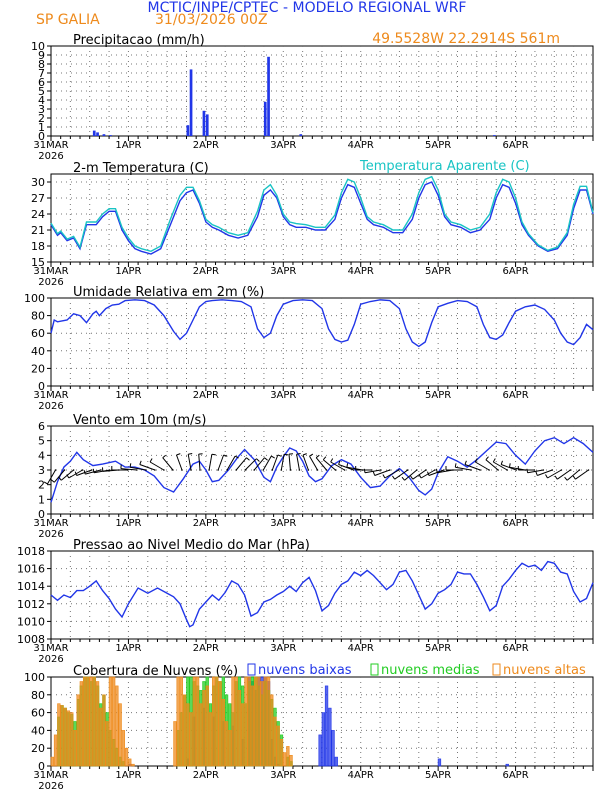 The image size is (612, 792). Describe the element at coordinates (41, 485) in the screenshot. I see `y-tick-label: 2` at that location.